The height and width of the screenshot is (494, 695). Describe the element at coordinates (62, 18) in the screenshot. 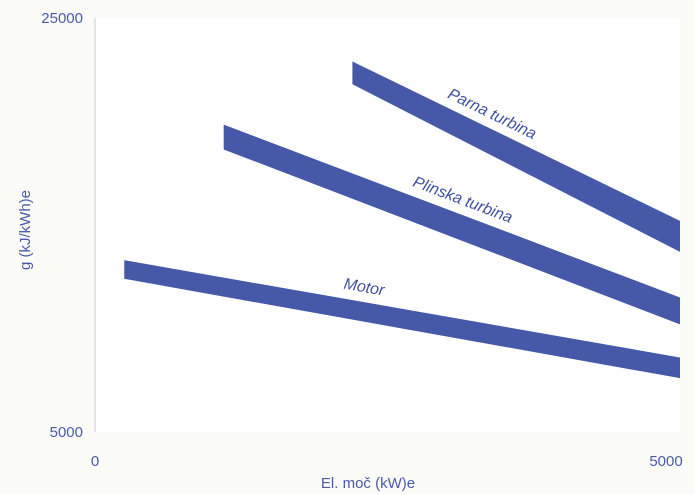

I see `y-tick-label-max: 25000` at that location.